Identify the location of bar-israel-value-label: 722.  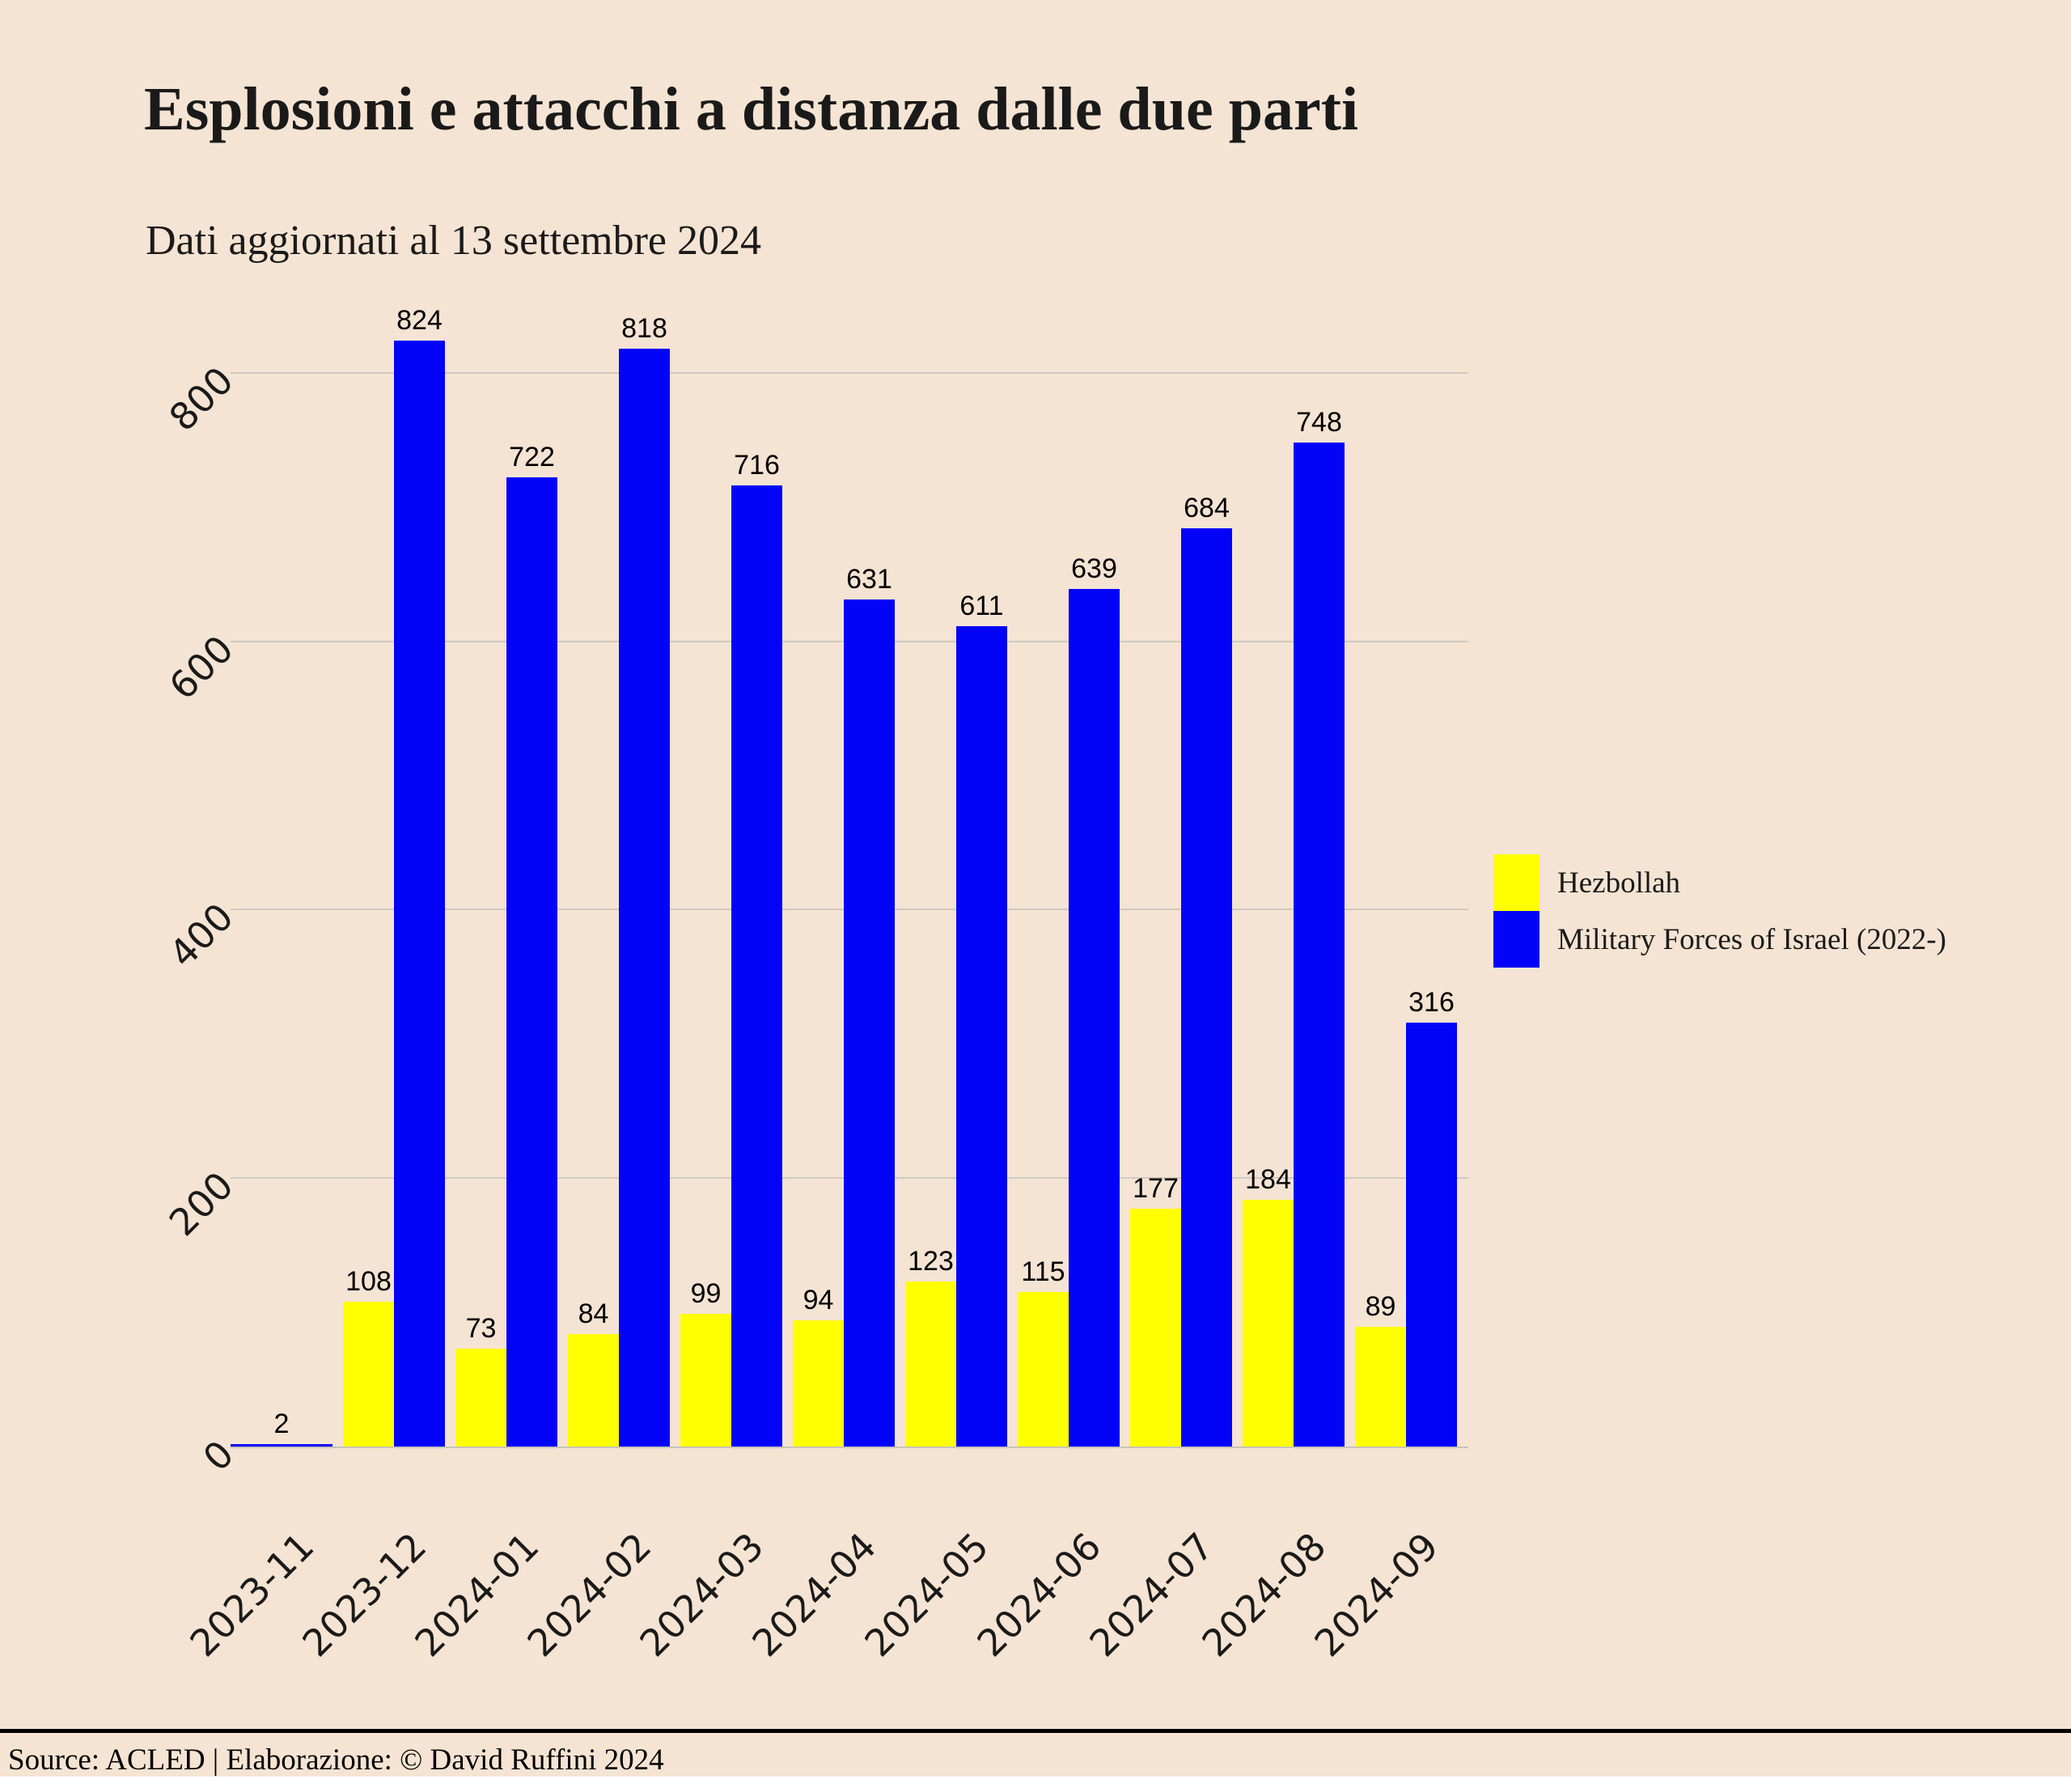
(532, 457).